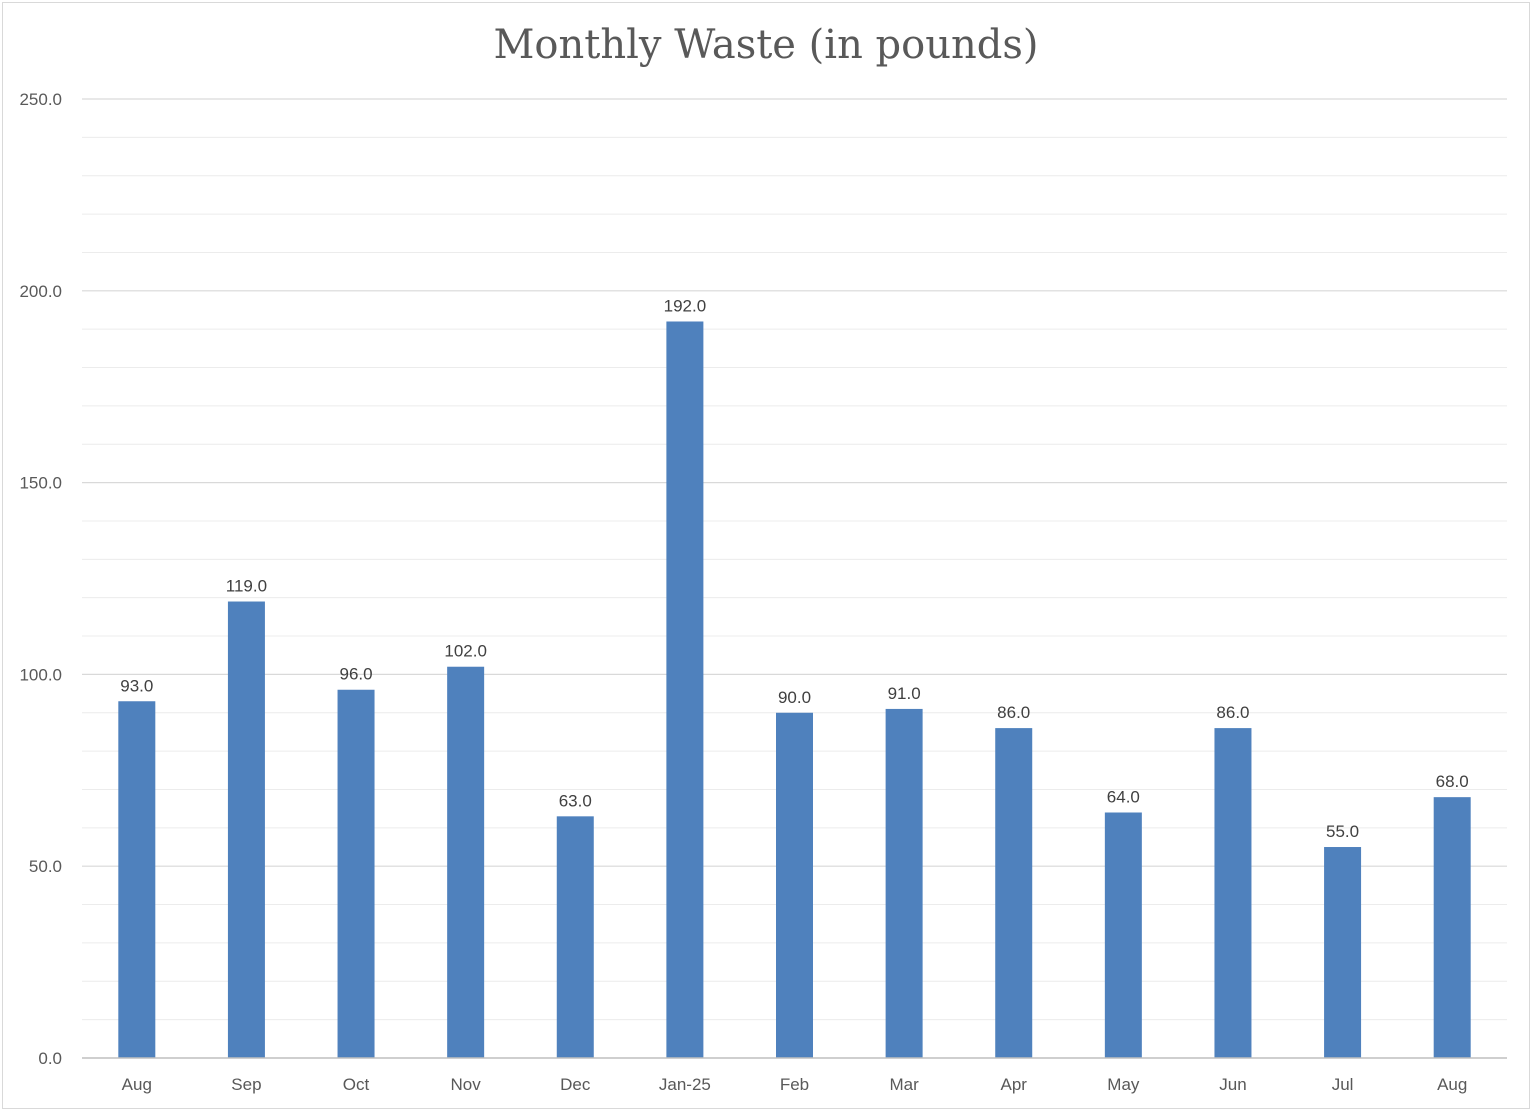  I want to click on chart-title: Monthly Waste (in pounds), so click(766, 45).